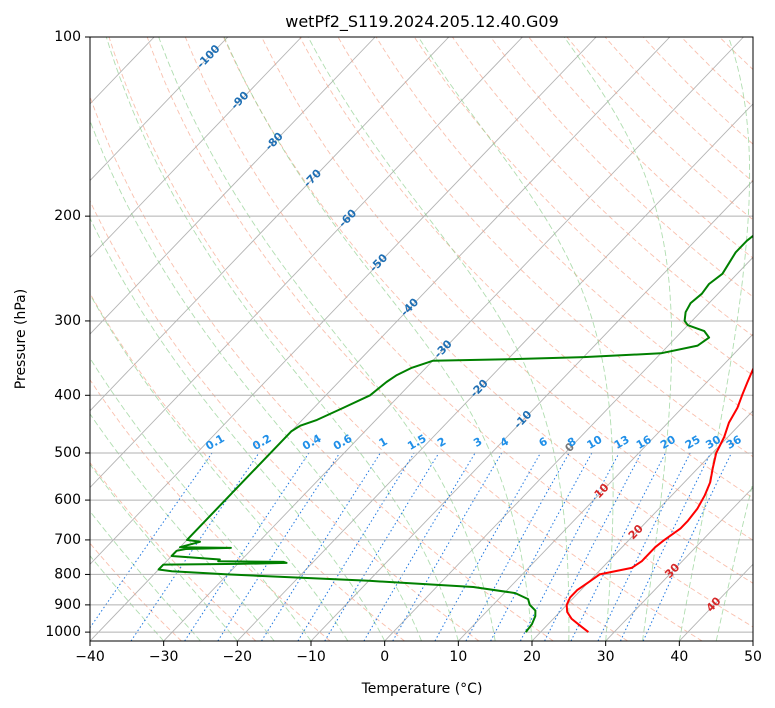 The image size is (775, 708). Describe the element at coordinates (67, 321) in the screenshot. I see `y-tick-label: 300` at that location.